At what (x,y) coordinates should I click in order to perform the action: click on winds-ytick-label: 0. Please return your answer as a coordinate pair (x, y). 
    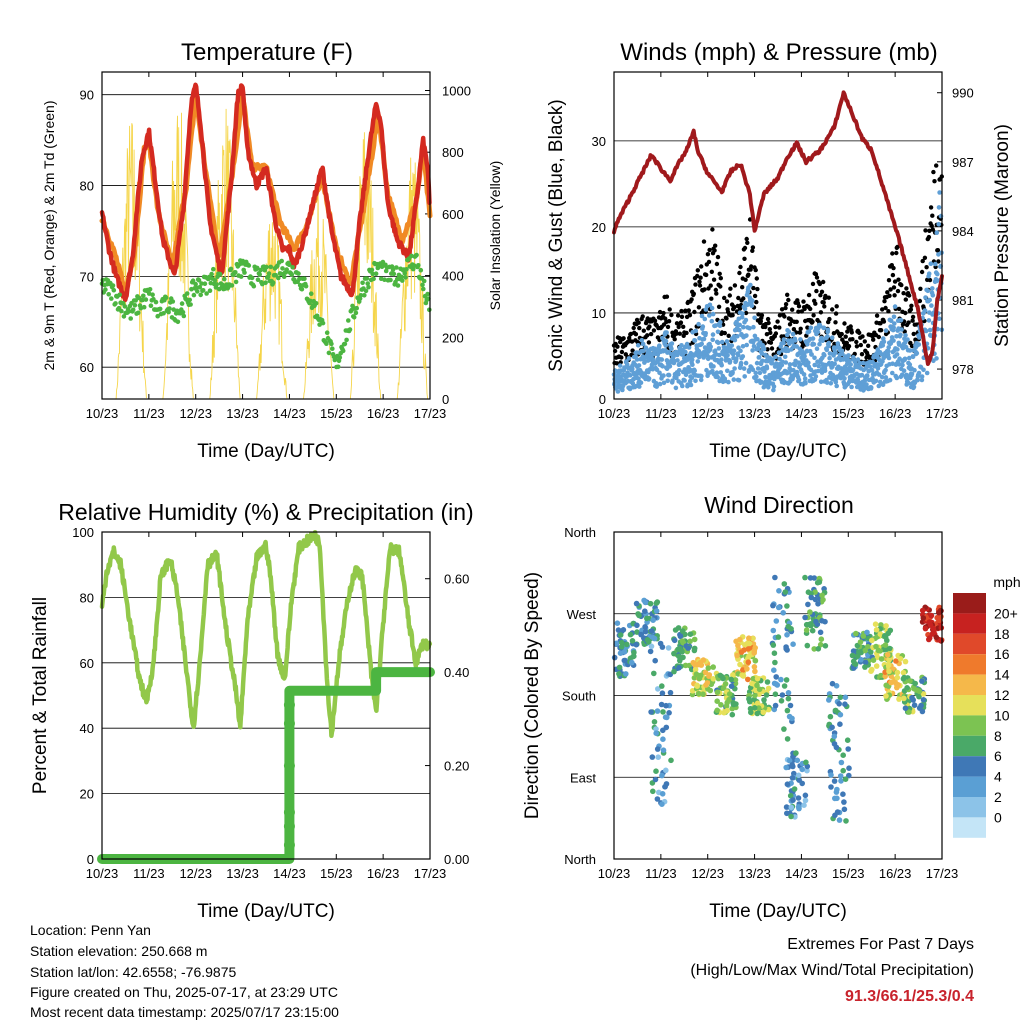
    Looking at the image, I should click on (602, 399).